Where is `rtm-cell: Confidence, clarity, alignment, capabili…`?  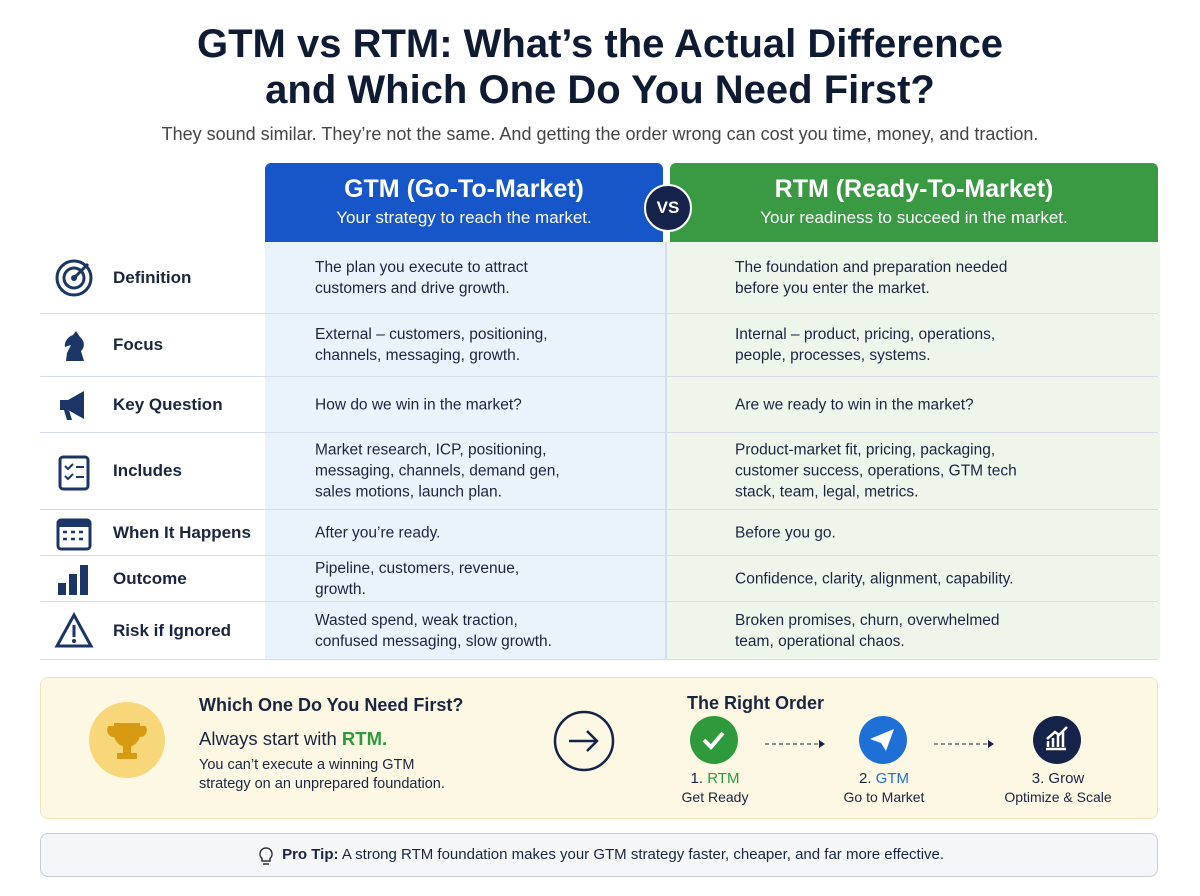
rtm-cell: Confidence, clarity, alignment, capabili… is located at coordinates (874, 578).